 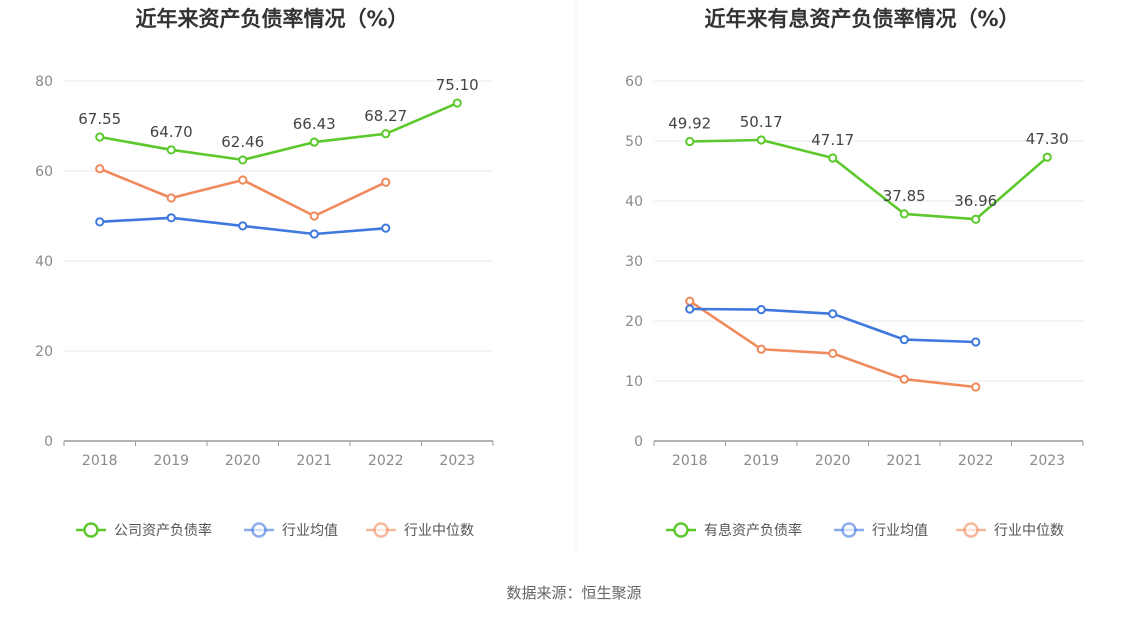 What do you see at coordinates (689, 123) in the screenshot?
I see `data-label: 49.92` at bounding box center [689, 123].